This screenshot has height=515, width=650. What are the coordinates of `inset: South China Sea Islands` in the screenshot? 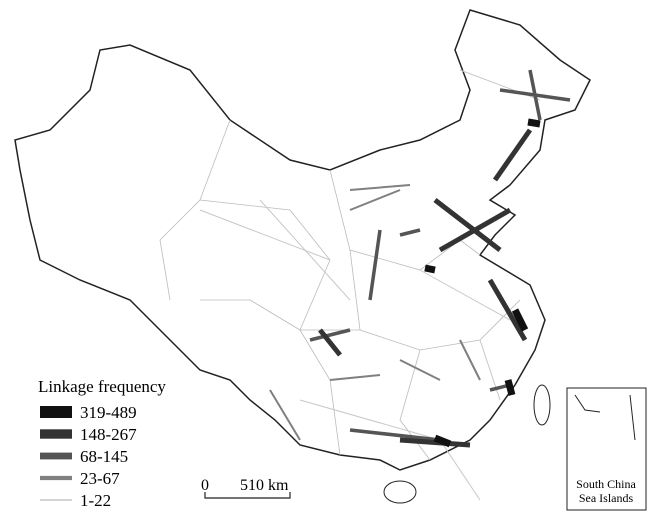 It's located at (606, 449).